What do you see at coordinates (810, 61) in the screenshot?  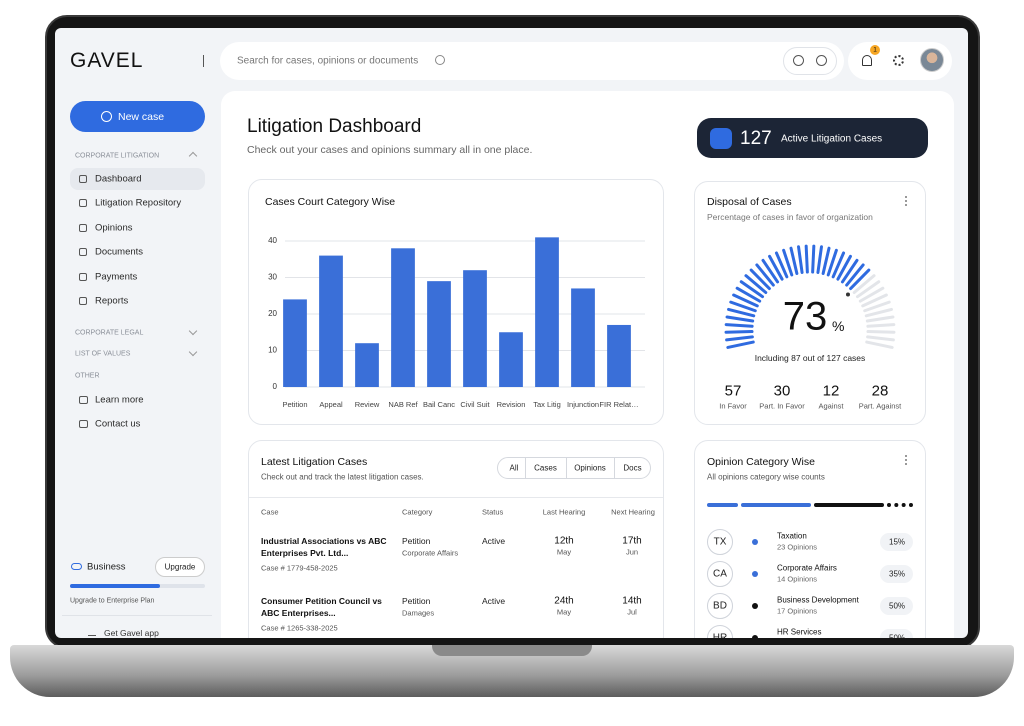 I see `theme-toggle` at bounding box center [810, 61].